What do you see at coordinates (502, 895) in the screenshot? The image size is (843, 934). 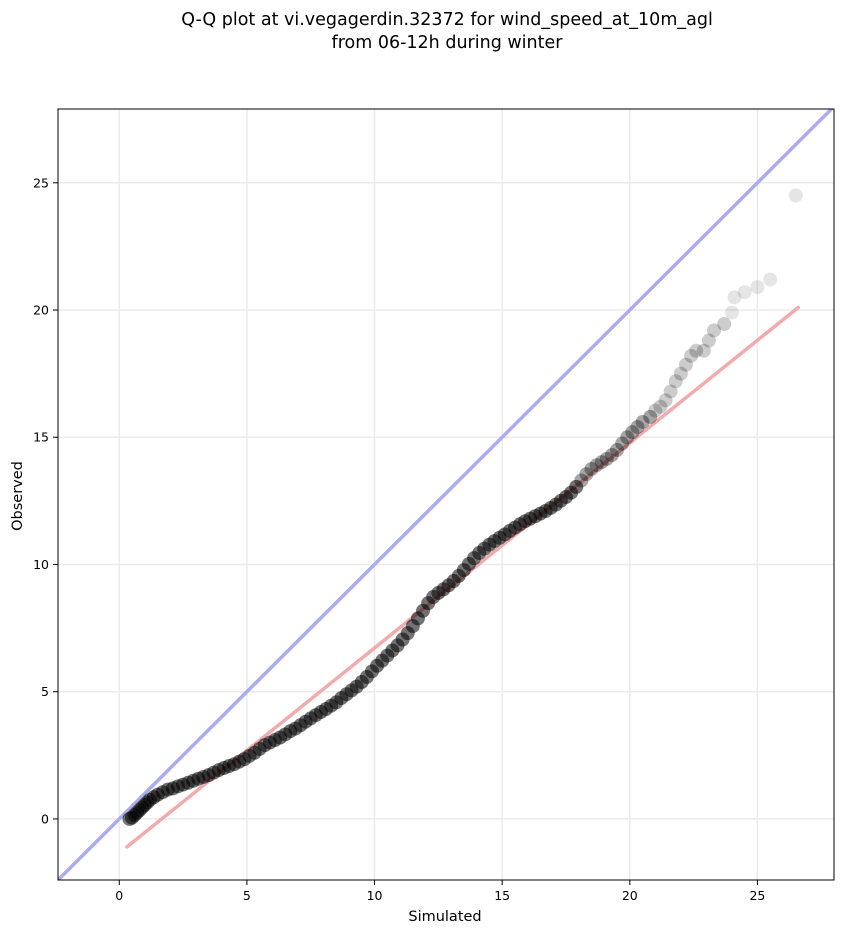 I see `x-tick-label-15: 15` at bounding box center [502, 895].